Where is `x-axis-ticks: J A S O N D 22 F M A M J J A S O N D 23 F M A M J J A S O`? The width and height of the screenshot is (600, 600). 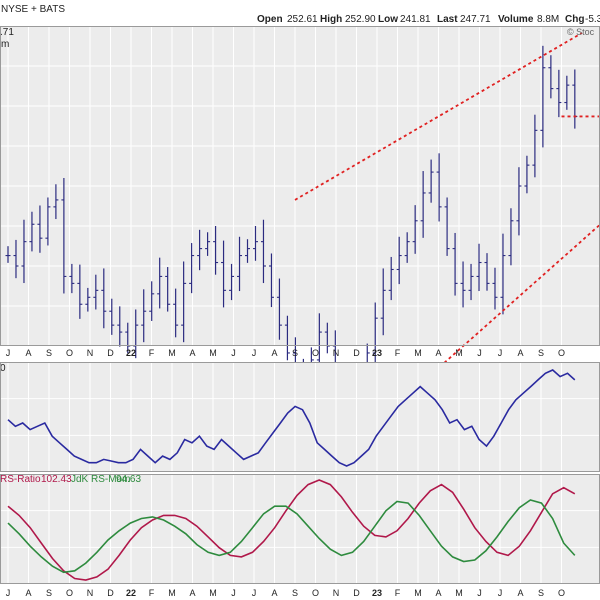 x-axis-ticks: J A S O N D 22 F M A M J J A S O N D 23 F M A M J J A S O is located at coordinates (285, 353).